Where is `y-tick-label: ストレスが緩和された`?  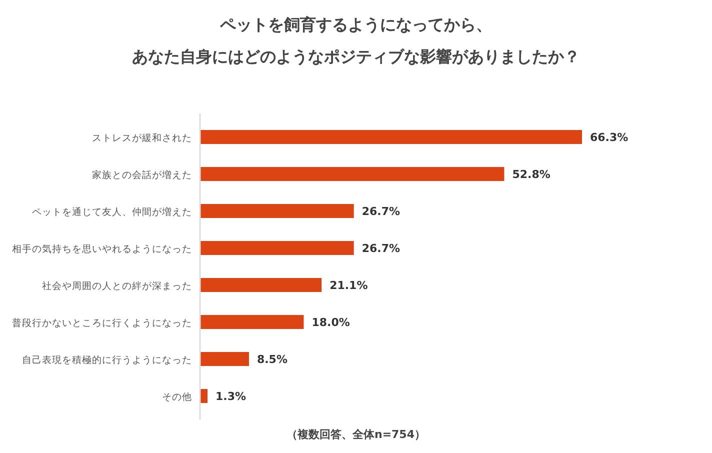
y-tick-label: ストレスが緩和された is located at coordinates (142, 138).